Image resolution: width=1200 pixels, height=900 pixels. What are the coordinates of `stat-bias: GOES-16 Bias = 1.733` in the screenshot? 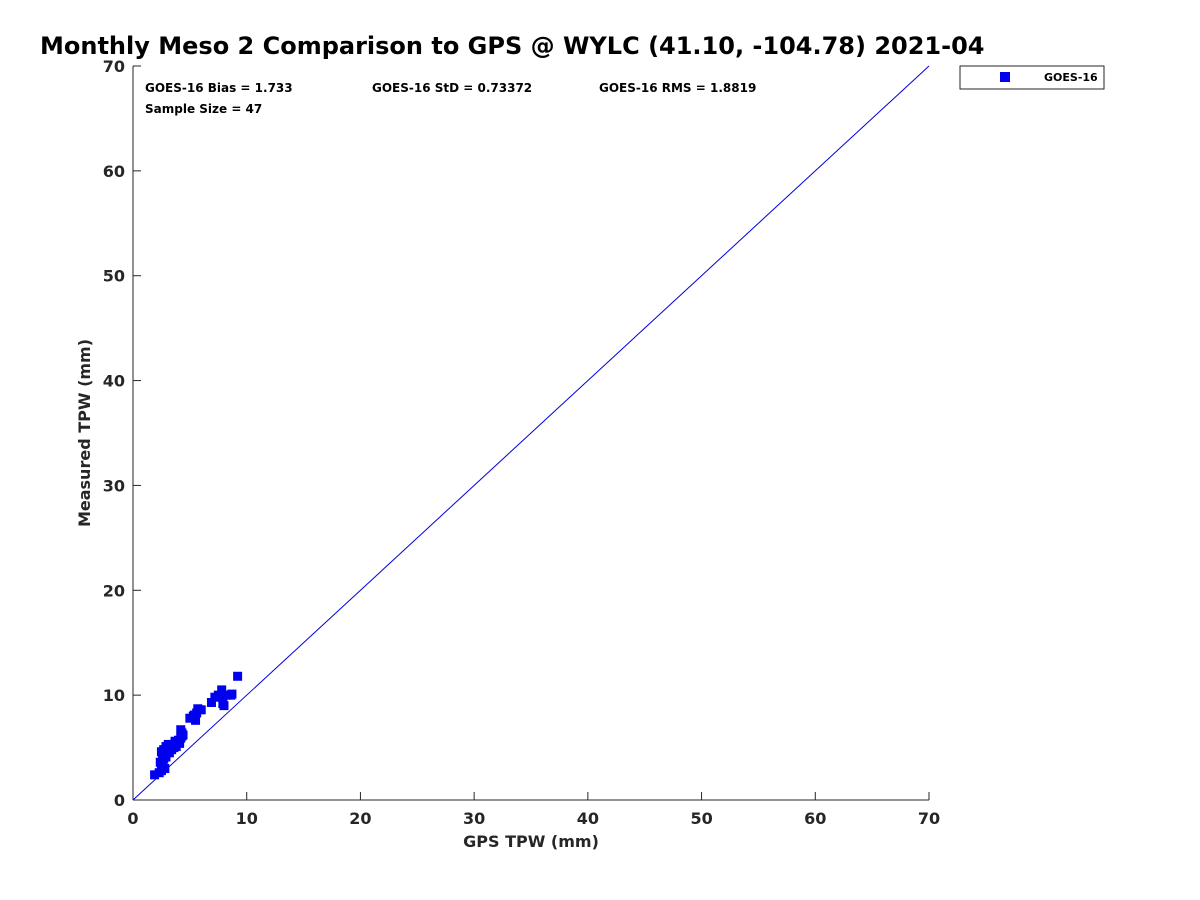 It's located at (219, 88).